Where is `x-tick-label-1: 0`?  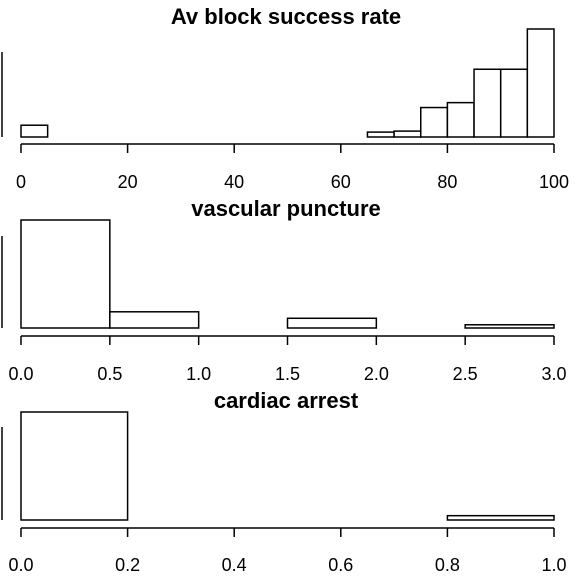 x-tick-label-1: 0 is located at coordinates (21, 182).